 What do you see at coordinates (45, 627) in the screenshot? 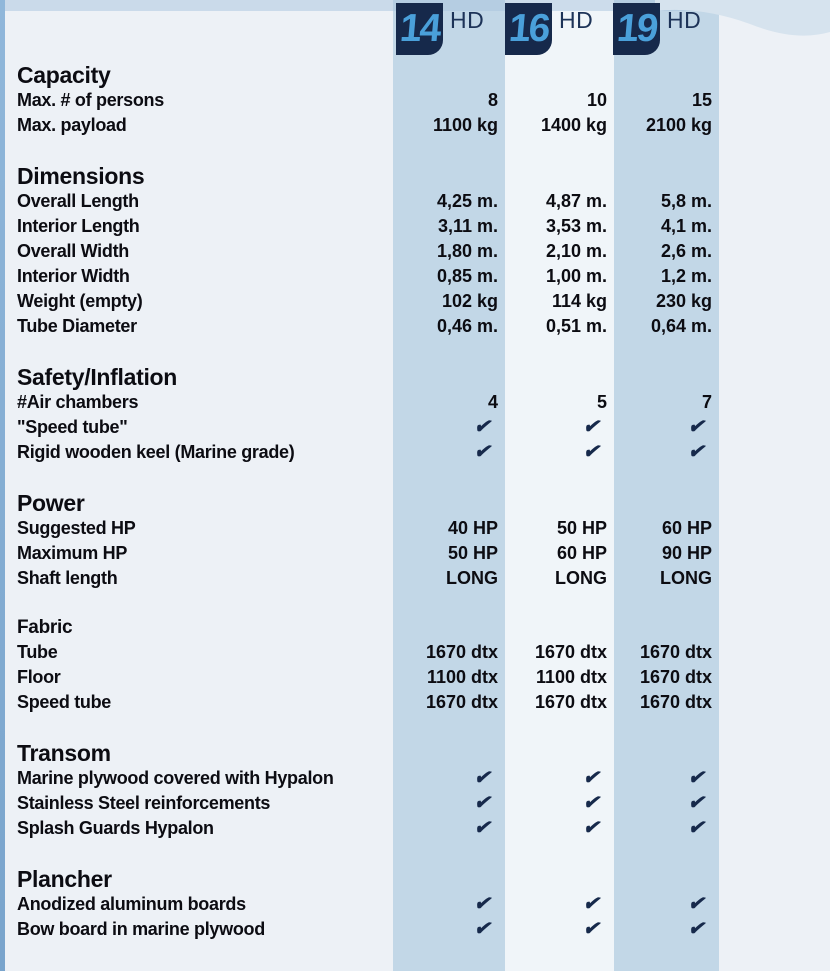
I see `section-title: Fabric` at bounding box center [45, 627].